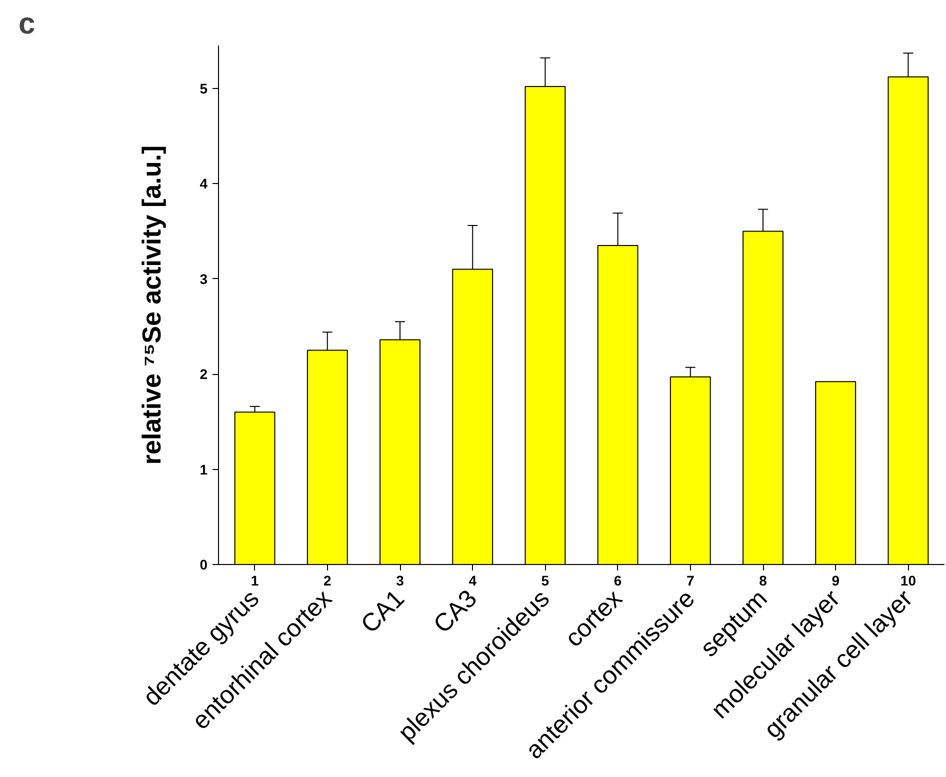 Image resolution: width=946 pixels, height=777 pixels. I want to click on x-tick-label: 9, so click(836, 580).